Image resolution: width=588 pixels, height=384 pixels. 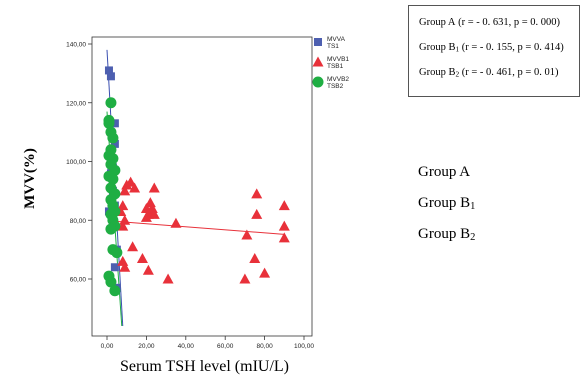 What do you see at coordinates (76, 103) in the screenshot?
I see `y-tick-label: 120,00` at bounding box center [76, 103].